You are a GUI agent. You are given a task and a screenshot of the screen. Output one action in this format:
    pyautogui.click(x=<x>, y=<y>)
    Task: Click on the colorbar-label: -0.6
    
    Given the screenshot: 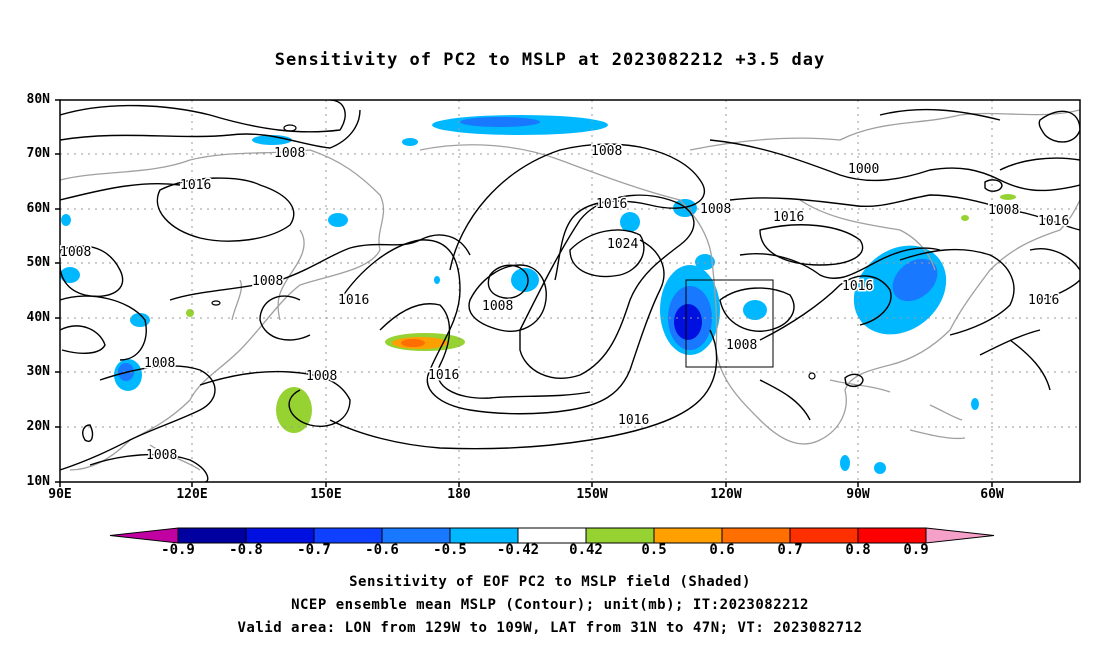 What is the action you would take?
    pyautogui.click(x=382, y=550)
    